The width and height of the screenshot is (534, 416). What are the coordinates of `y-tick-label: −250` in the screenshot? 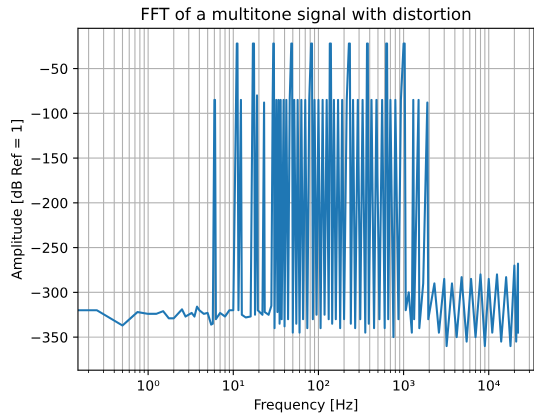 It's located at (50, 248).